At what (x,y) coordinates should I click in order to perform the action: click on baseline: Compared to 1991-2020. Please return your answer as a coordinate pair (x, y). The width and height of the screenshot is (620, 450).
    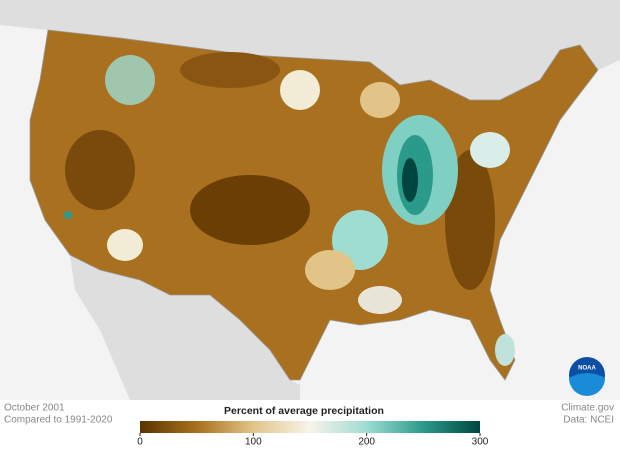
    Looking at the image, I should click on (58, 420).